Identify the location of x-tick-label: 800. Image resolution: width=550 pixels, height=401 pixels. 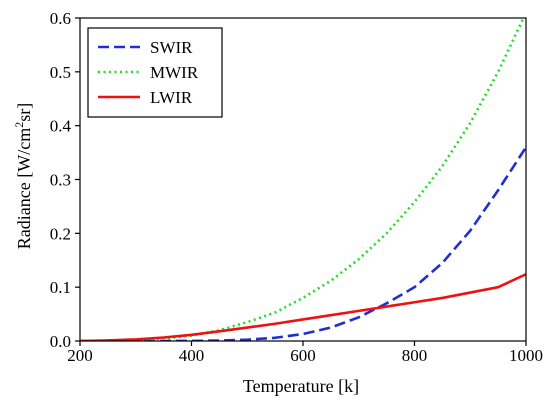
(415, 355).